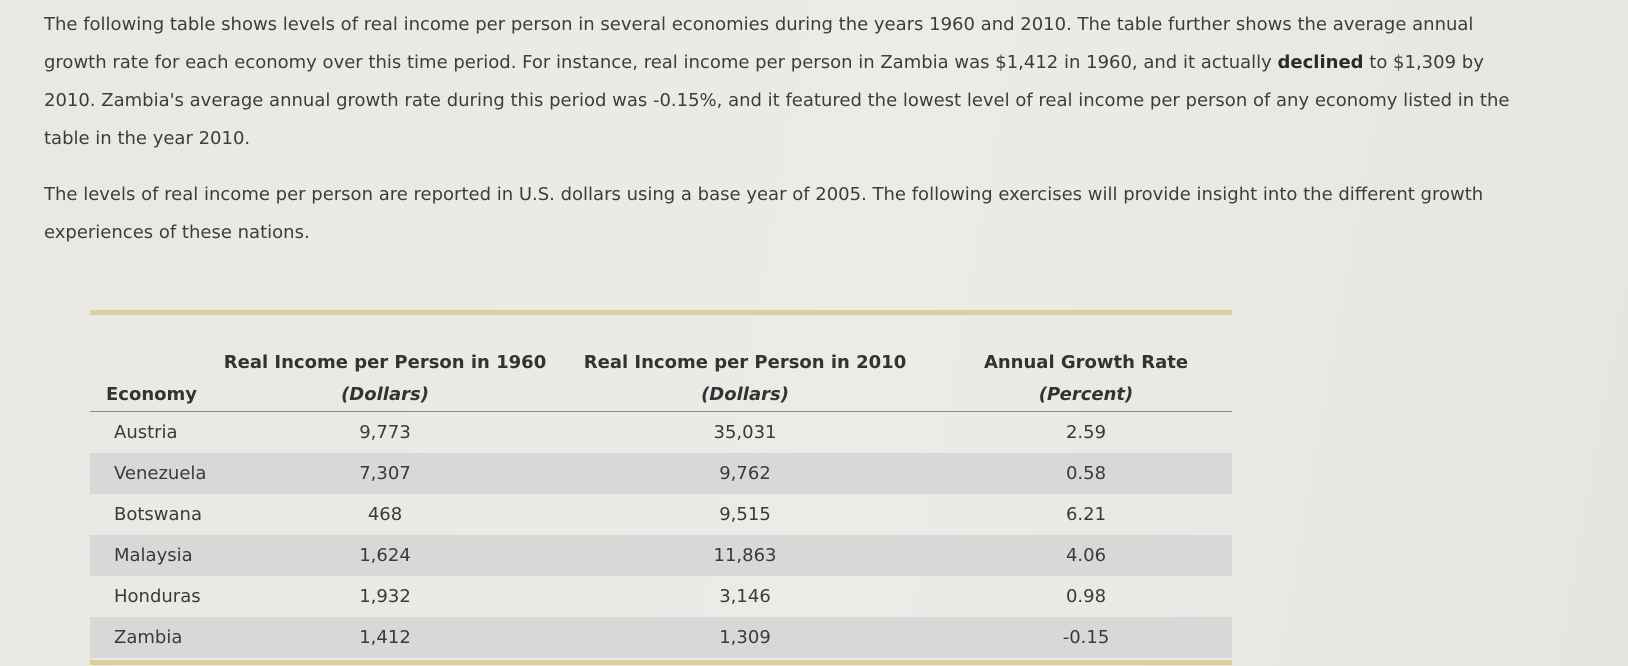 This screenshot has width=1628, height=666. Describe the element at coordinates (1086, 596) in the screenshot. I see `cell-growth-rate: 0.98` at that location.